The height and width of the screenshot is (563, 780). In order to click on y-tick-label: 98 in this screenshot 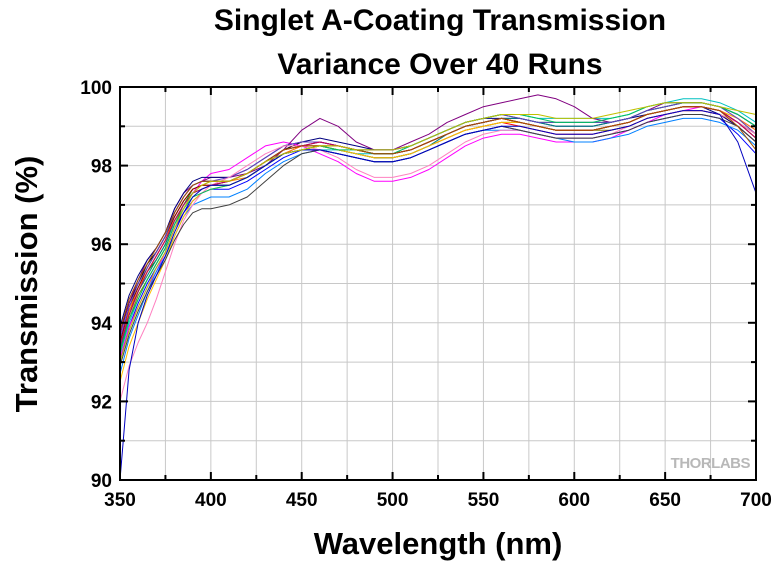, I will do `click(101, 167)`.